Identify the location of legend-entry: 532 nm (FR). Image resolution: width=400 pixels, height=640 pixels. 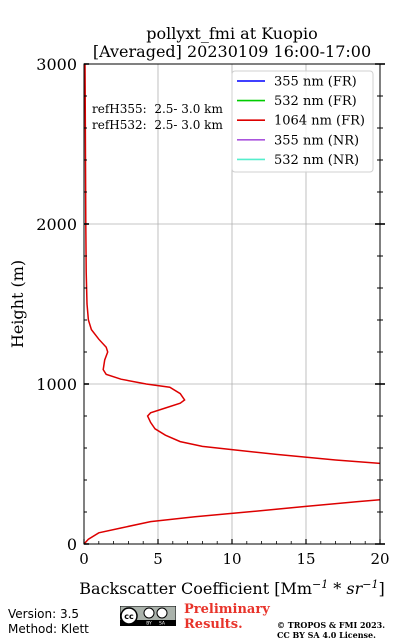
(315, 101).